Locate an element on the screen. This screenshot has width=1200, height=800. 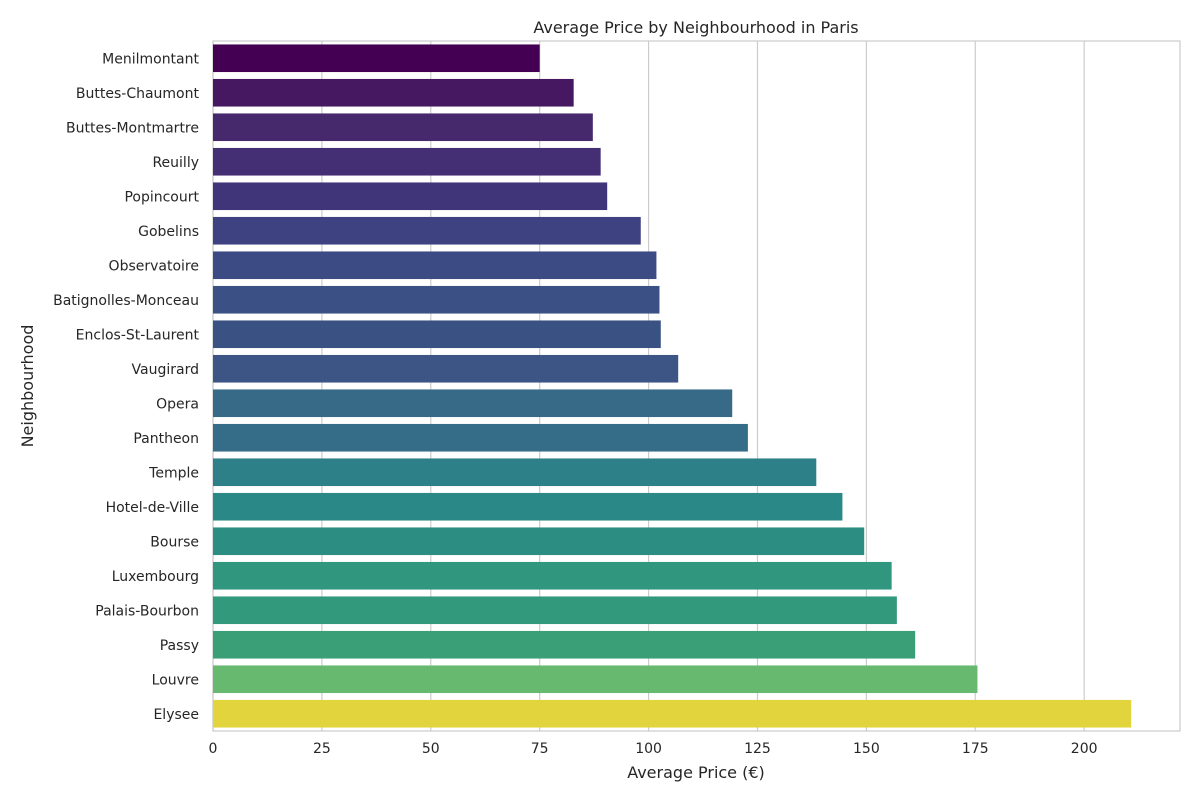
bar-luxembourg is located at coordinates (552, 575).